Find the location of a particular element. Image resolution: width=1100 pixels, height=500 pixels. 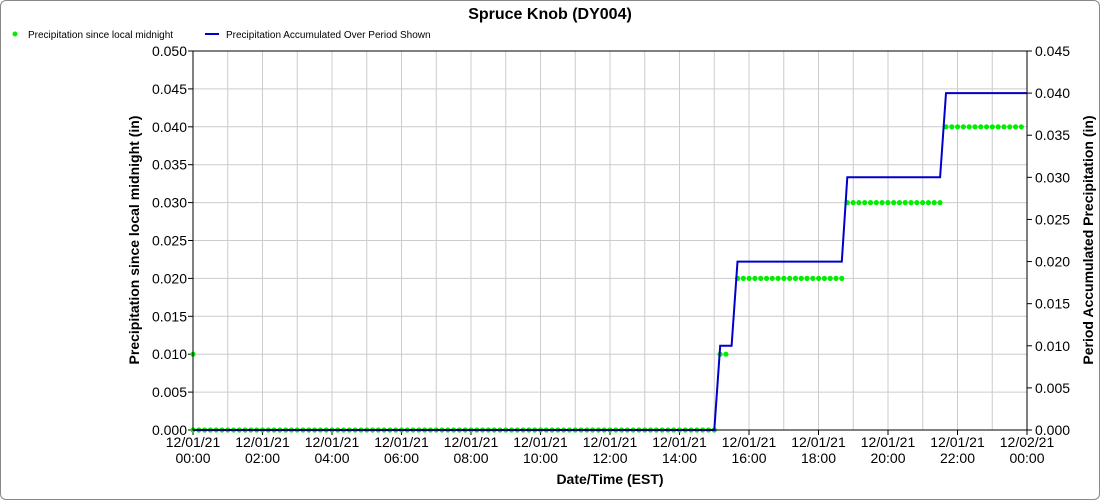

y-left-tick-label: 0.035 is located at coordinates (169, 165).